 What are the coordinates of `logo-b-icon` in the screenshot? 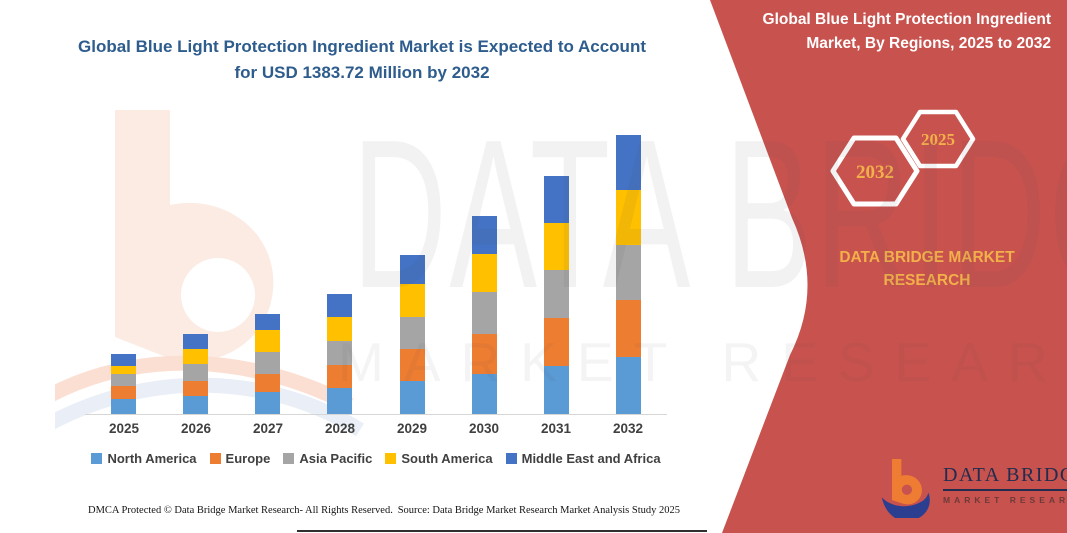 It's located at (905, 488).